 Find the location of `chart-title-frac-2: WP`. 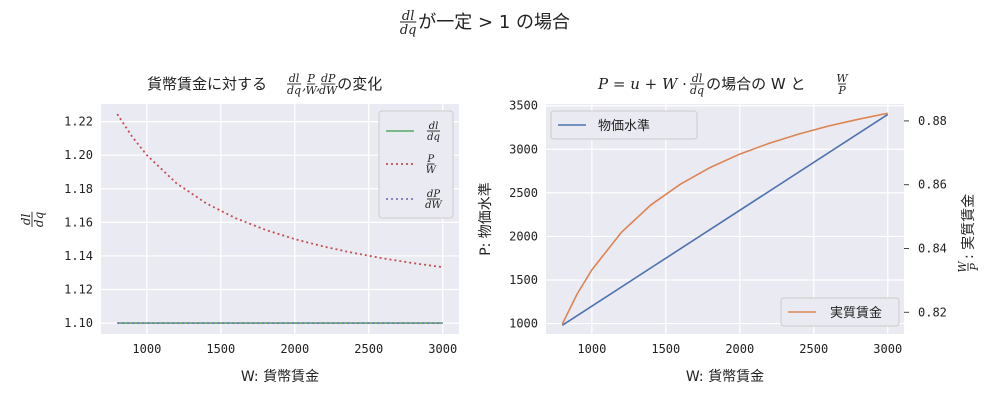

chart-title-frac-2: WP is located at coordinates (842, 84).